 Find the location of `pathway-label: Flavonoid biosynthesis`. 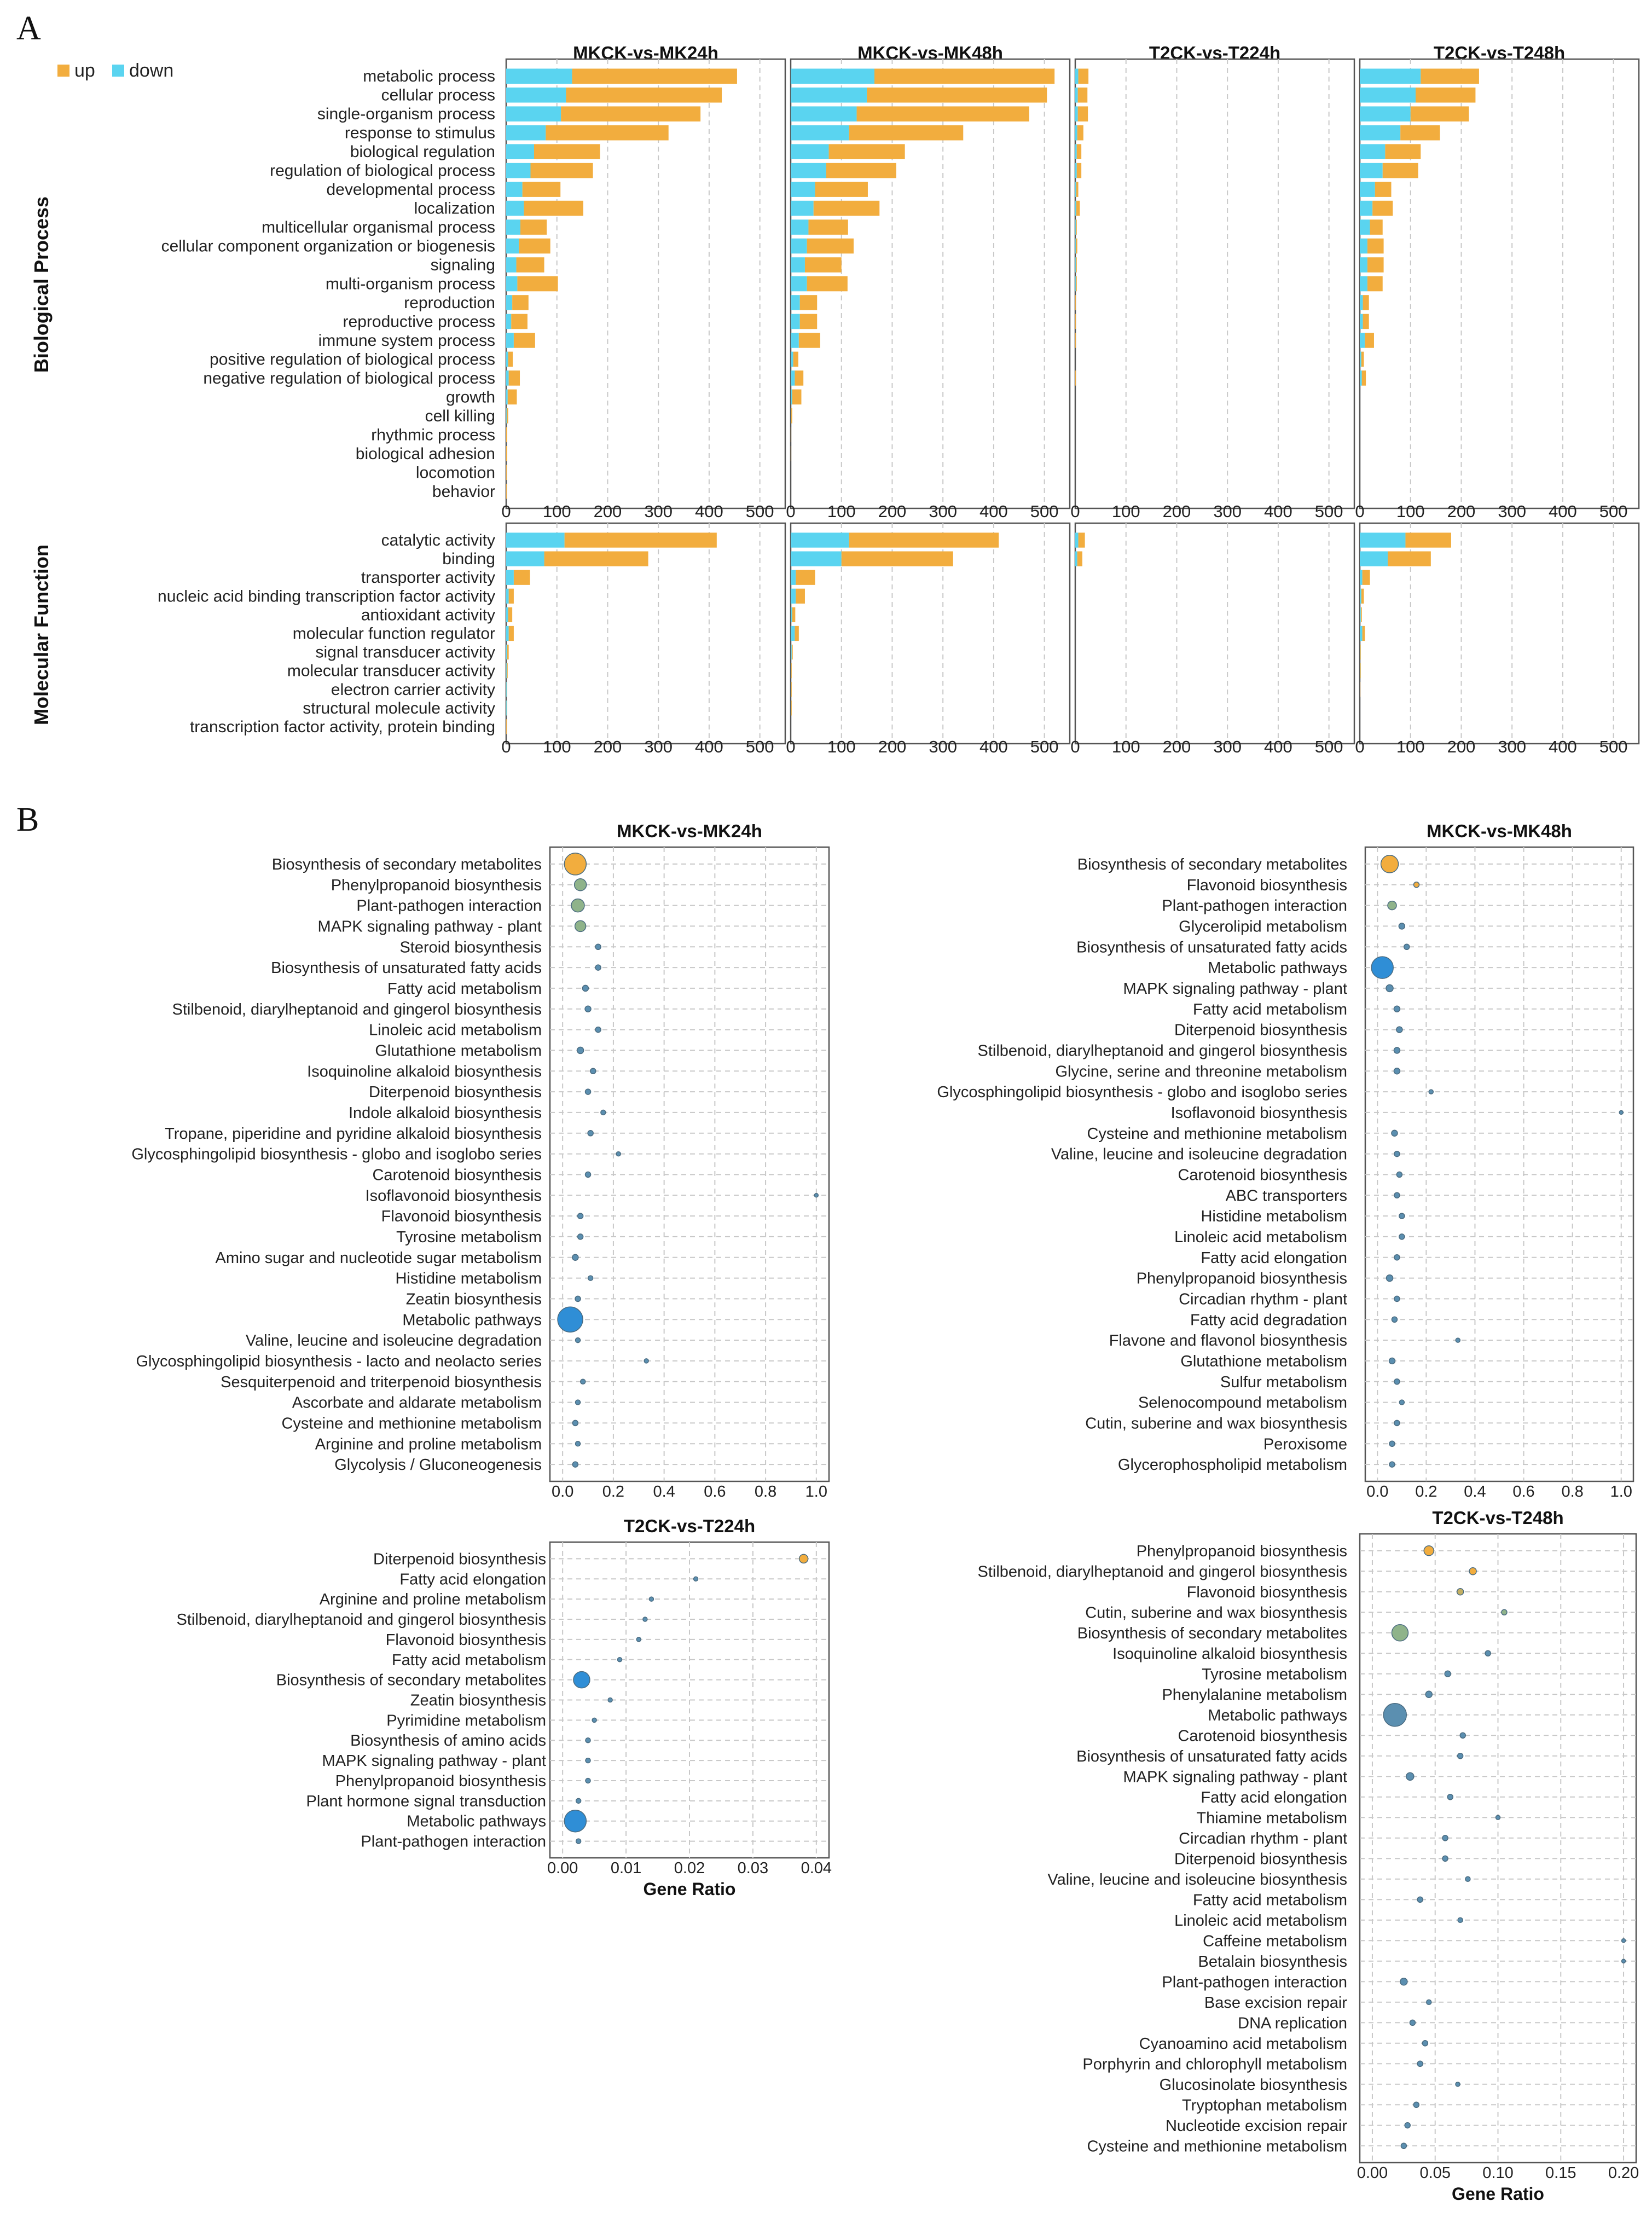

pathway-label: Flavonoid biosynthesis is located at coordinates (1267, 1592).